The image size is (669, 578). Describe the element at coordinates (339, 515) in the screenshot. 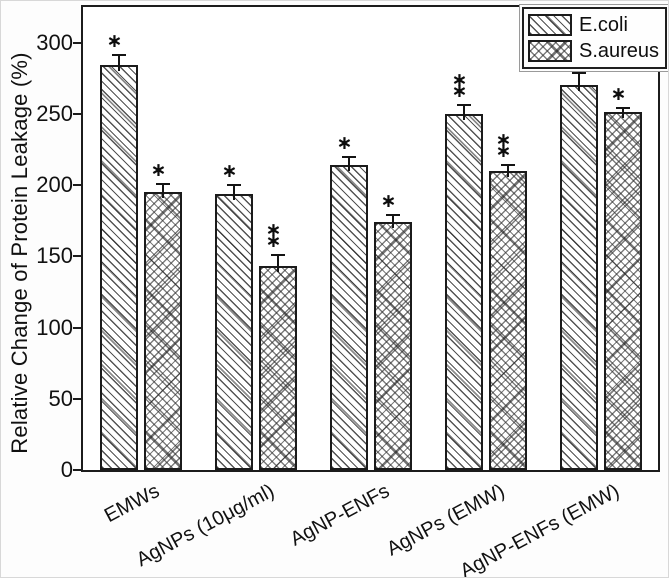

I see `x-category-label: AgNP-ENFs` at that location.